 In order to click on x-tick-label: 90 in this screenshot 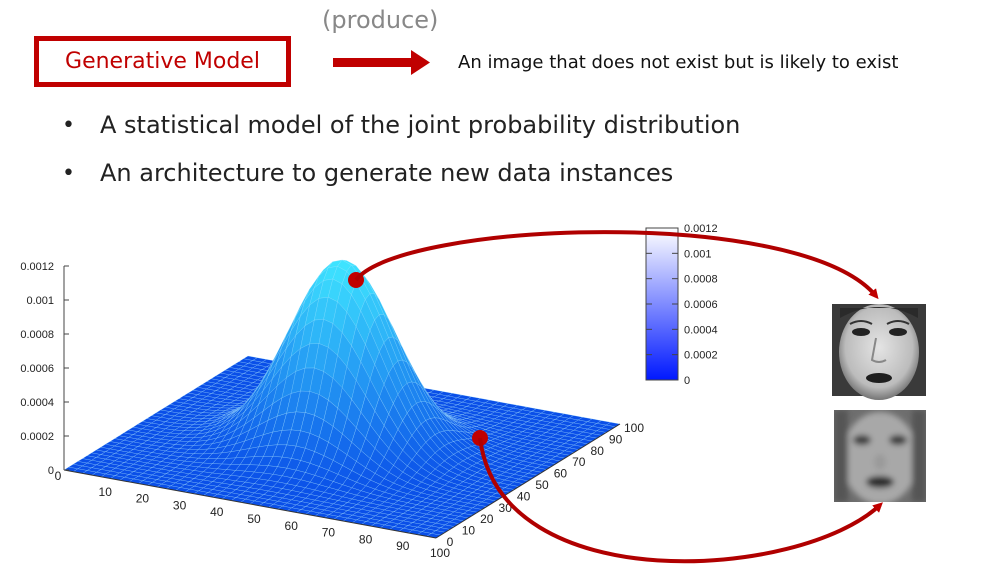, I will do `click(403, 546)`.